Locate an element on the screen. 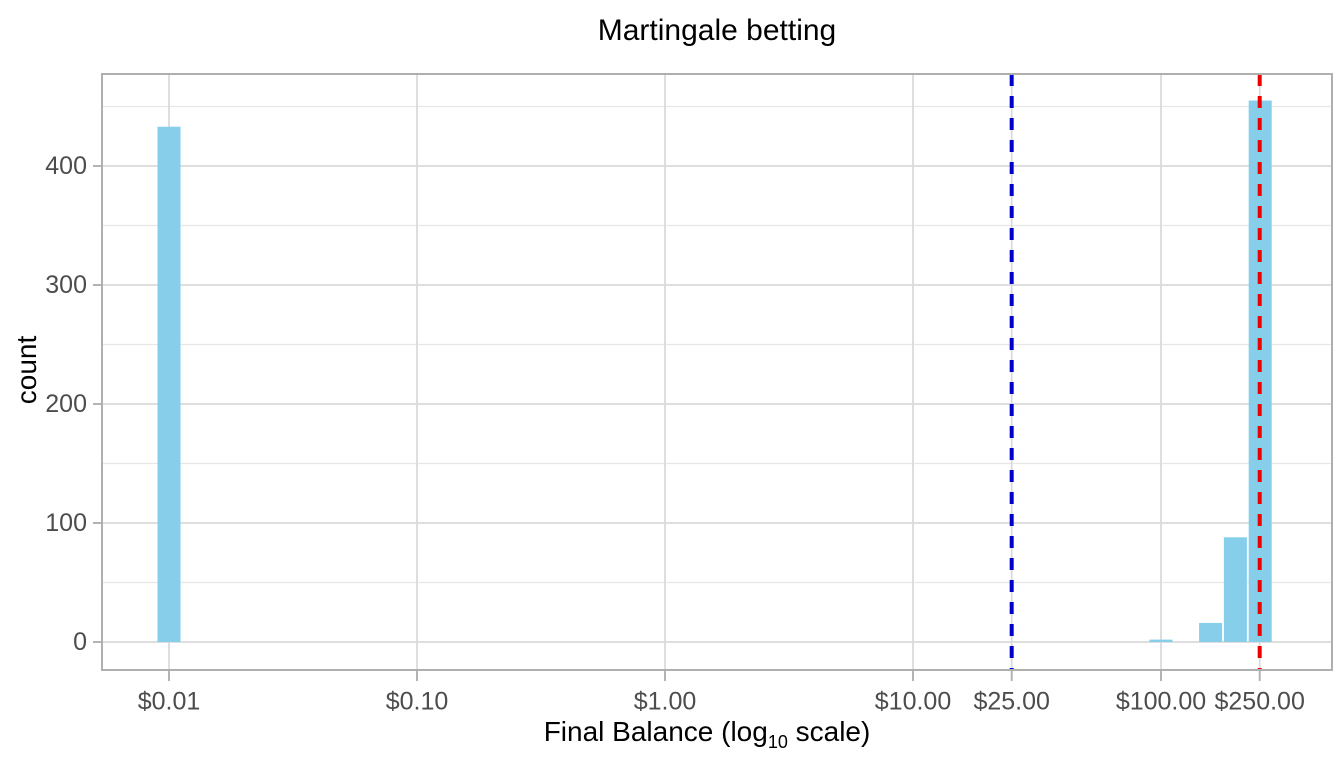  x-axis-title: Final Balance (log10 scale) is located at coordinates (707, 734).